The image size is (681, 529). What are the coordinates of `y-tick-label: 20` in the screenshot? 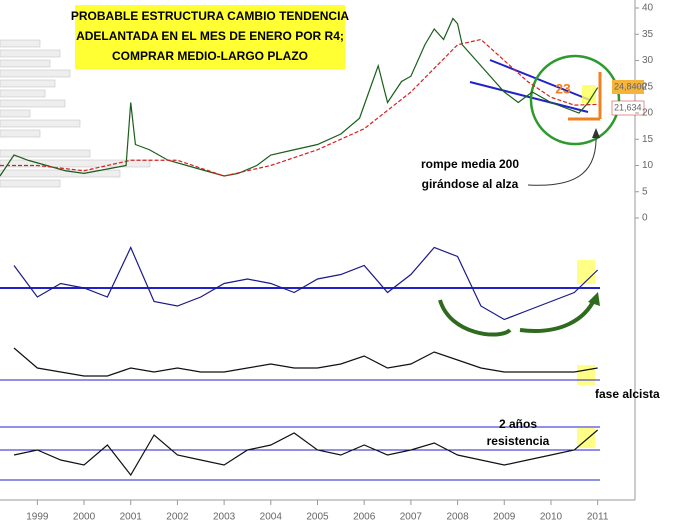 It's located at (648, 113).